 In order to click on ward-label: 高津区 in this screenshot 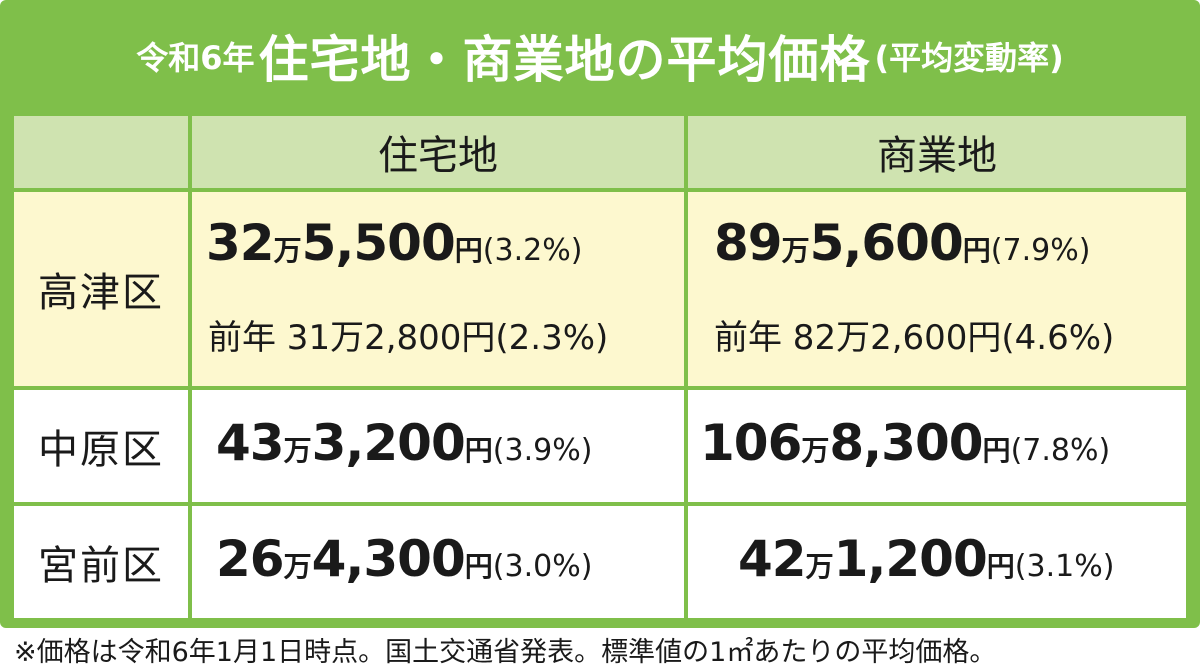, I will do `click(101, 289)`.